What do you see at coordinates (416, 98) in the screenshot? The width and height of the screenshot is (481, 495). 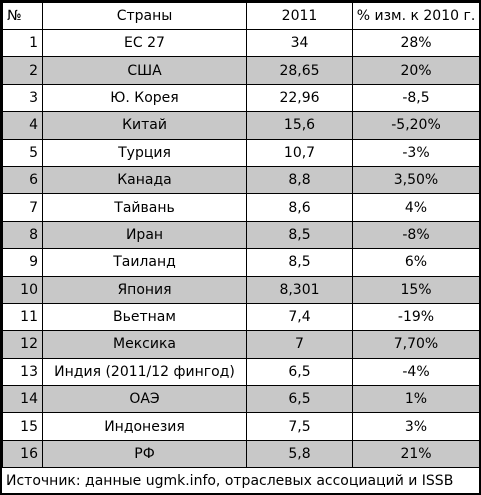 I see `row-change: -8,5` at bounding box center [416, 98].